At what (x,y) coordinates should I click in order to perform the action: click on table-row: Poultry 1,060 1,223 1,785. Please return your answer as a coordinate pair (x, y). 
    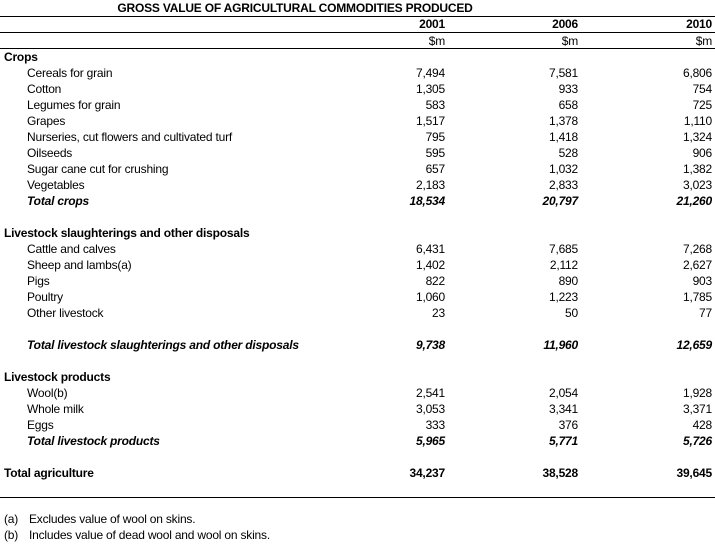
    Looking at the image, I should click on (357, 297).